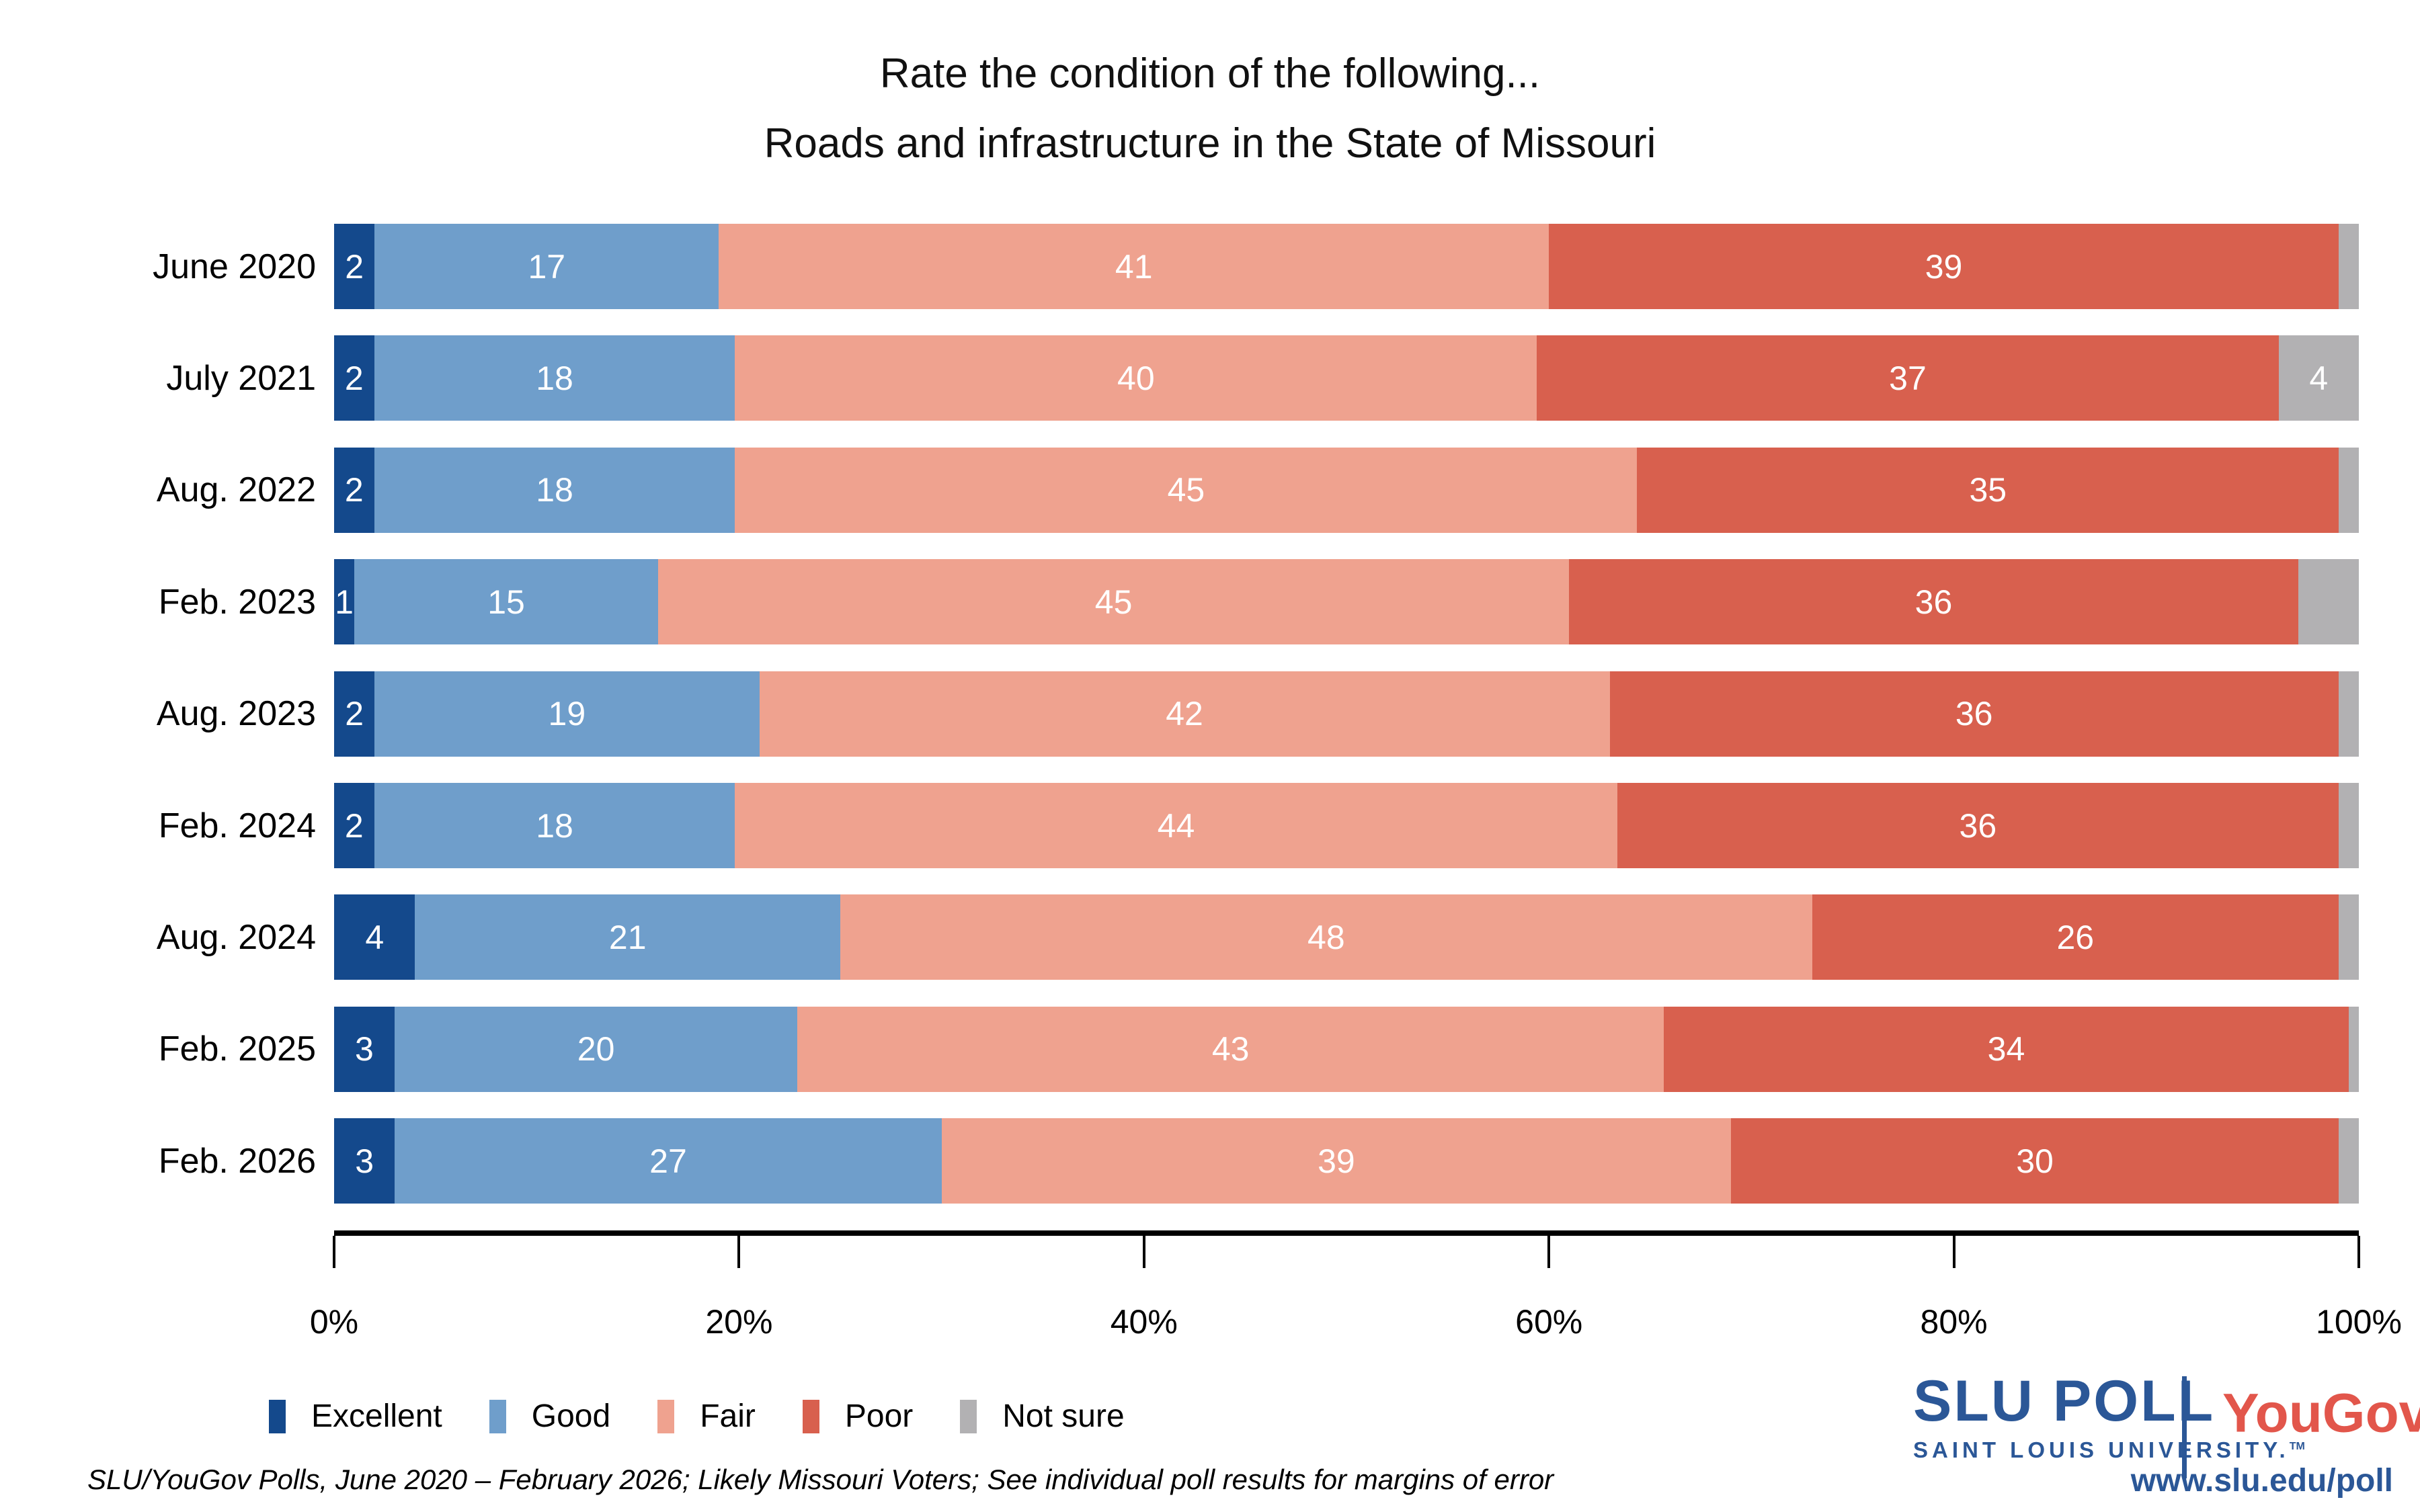 Image resolution: width=2420 pixels, height=1512 pixels. I want to click on brand-divider, so click(2184, 1427).